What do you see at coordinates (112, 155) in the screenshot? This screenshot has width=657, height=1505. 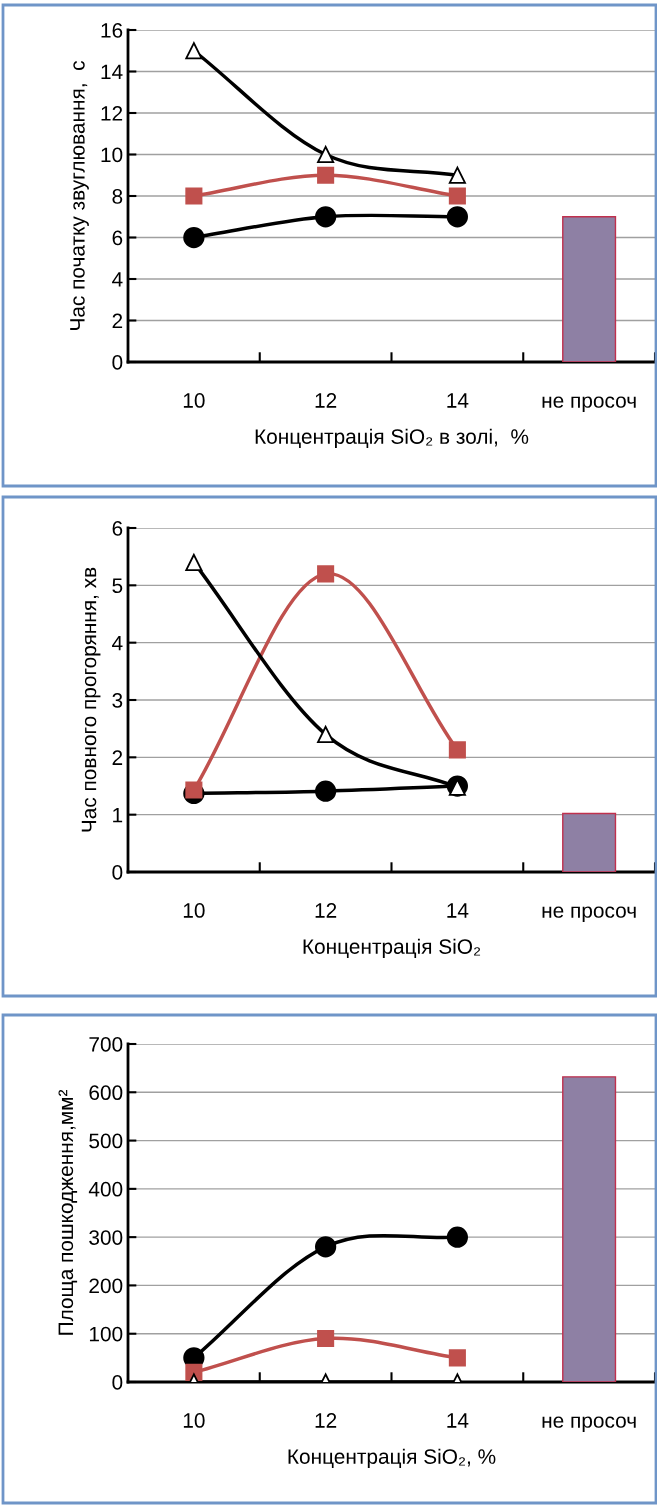 I see `y-tick-label: 10` at bounding box center [112, 155].